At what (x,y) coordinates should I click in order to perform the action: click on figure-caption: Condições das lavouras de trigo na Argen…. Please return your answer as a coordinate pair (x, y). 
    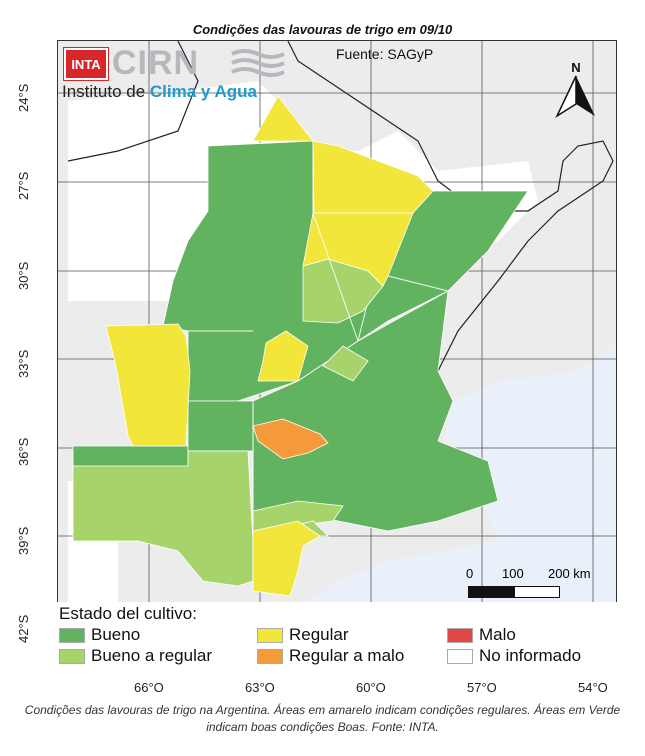
    Looking at the image, I should click on (322, 718).